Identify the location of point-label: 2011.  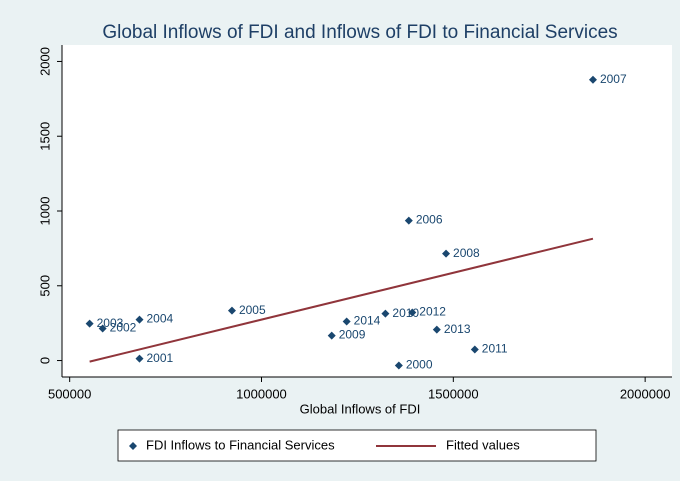
(495, 349).